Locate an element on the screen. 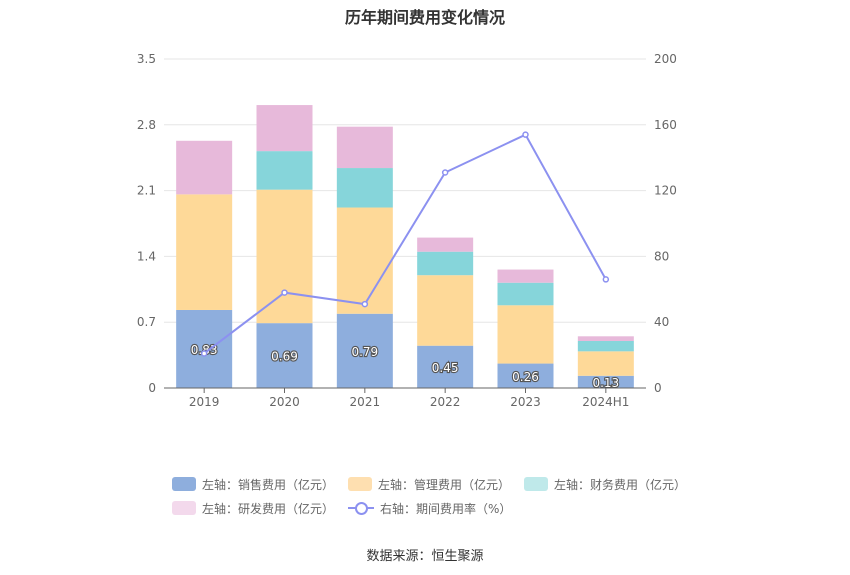 Image resolution: width=850 pixels, height=575 pixels. legend-item-sales-expense: 左轴：销售费用（亿元） is located at coordinates (253, 484).